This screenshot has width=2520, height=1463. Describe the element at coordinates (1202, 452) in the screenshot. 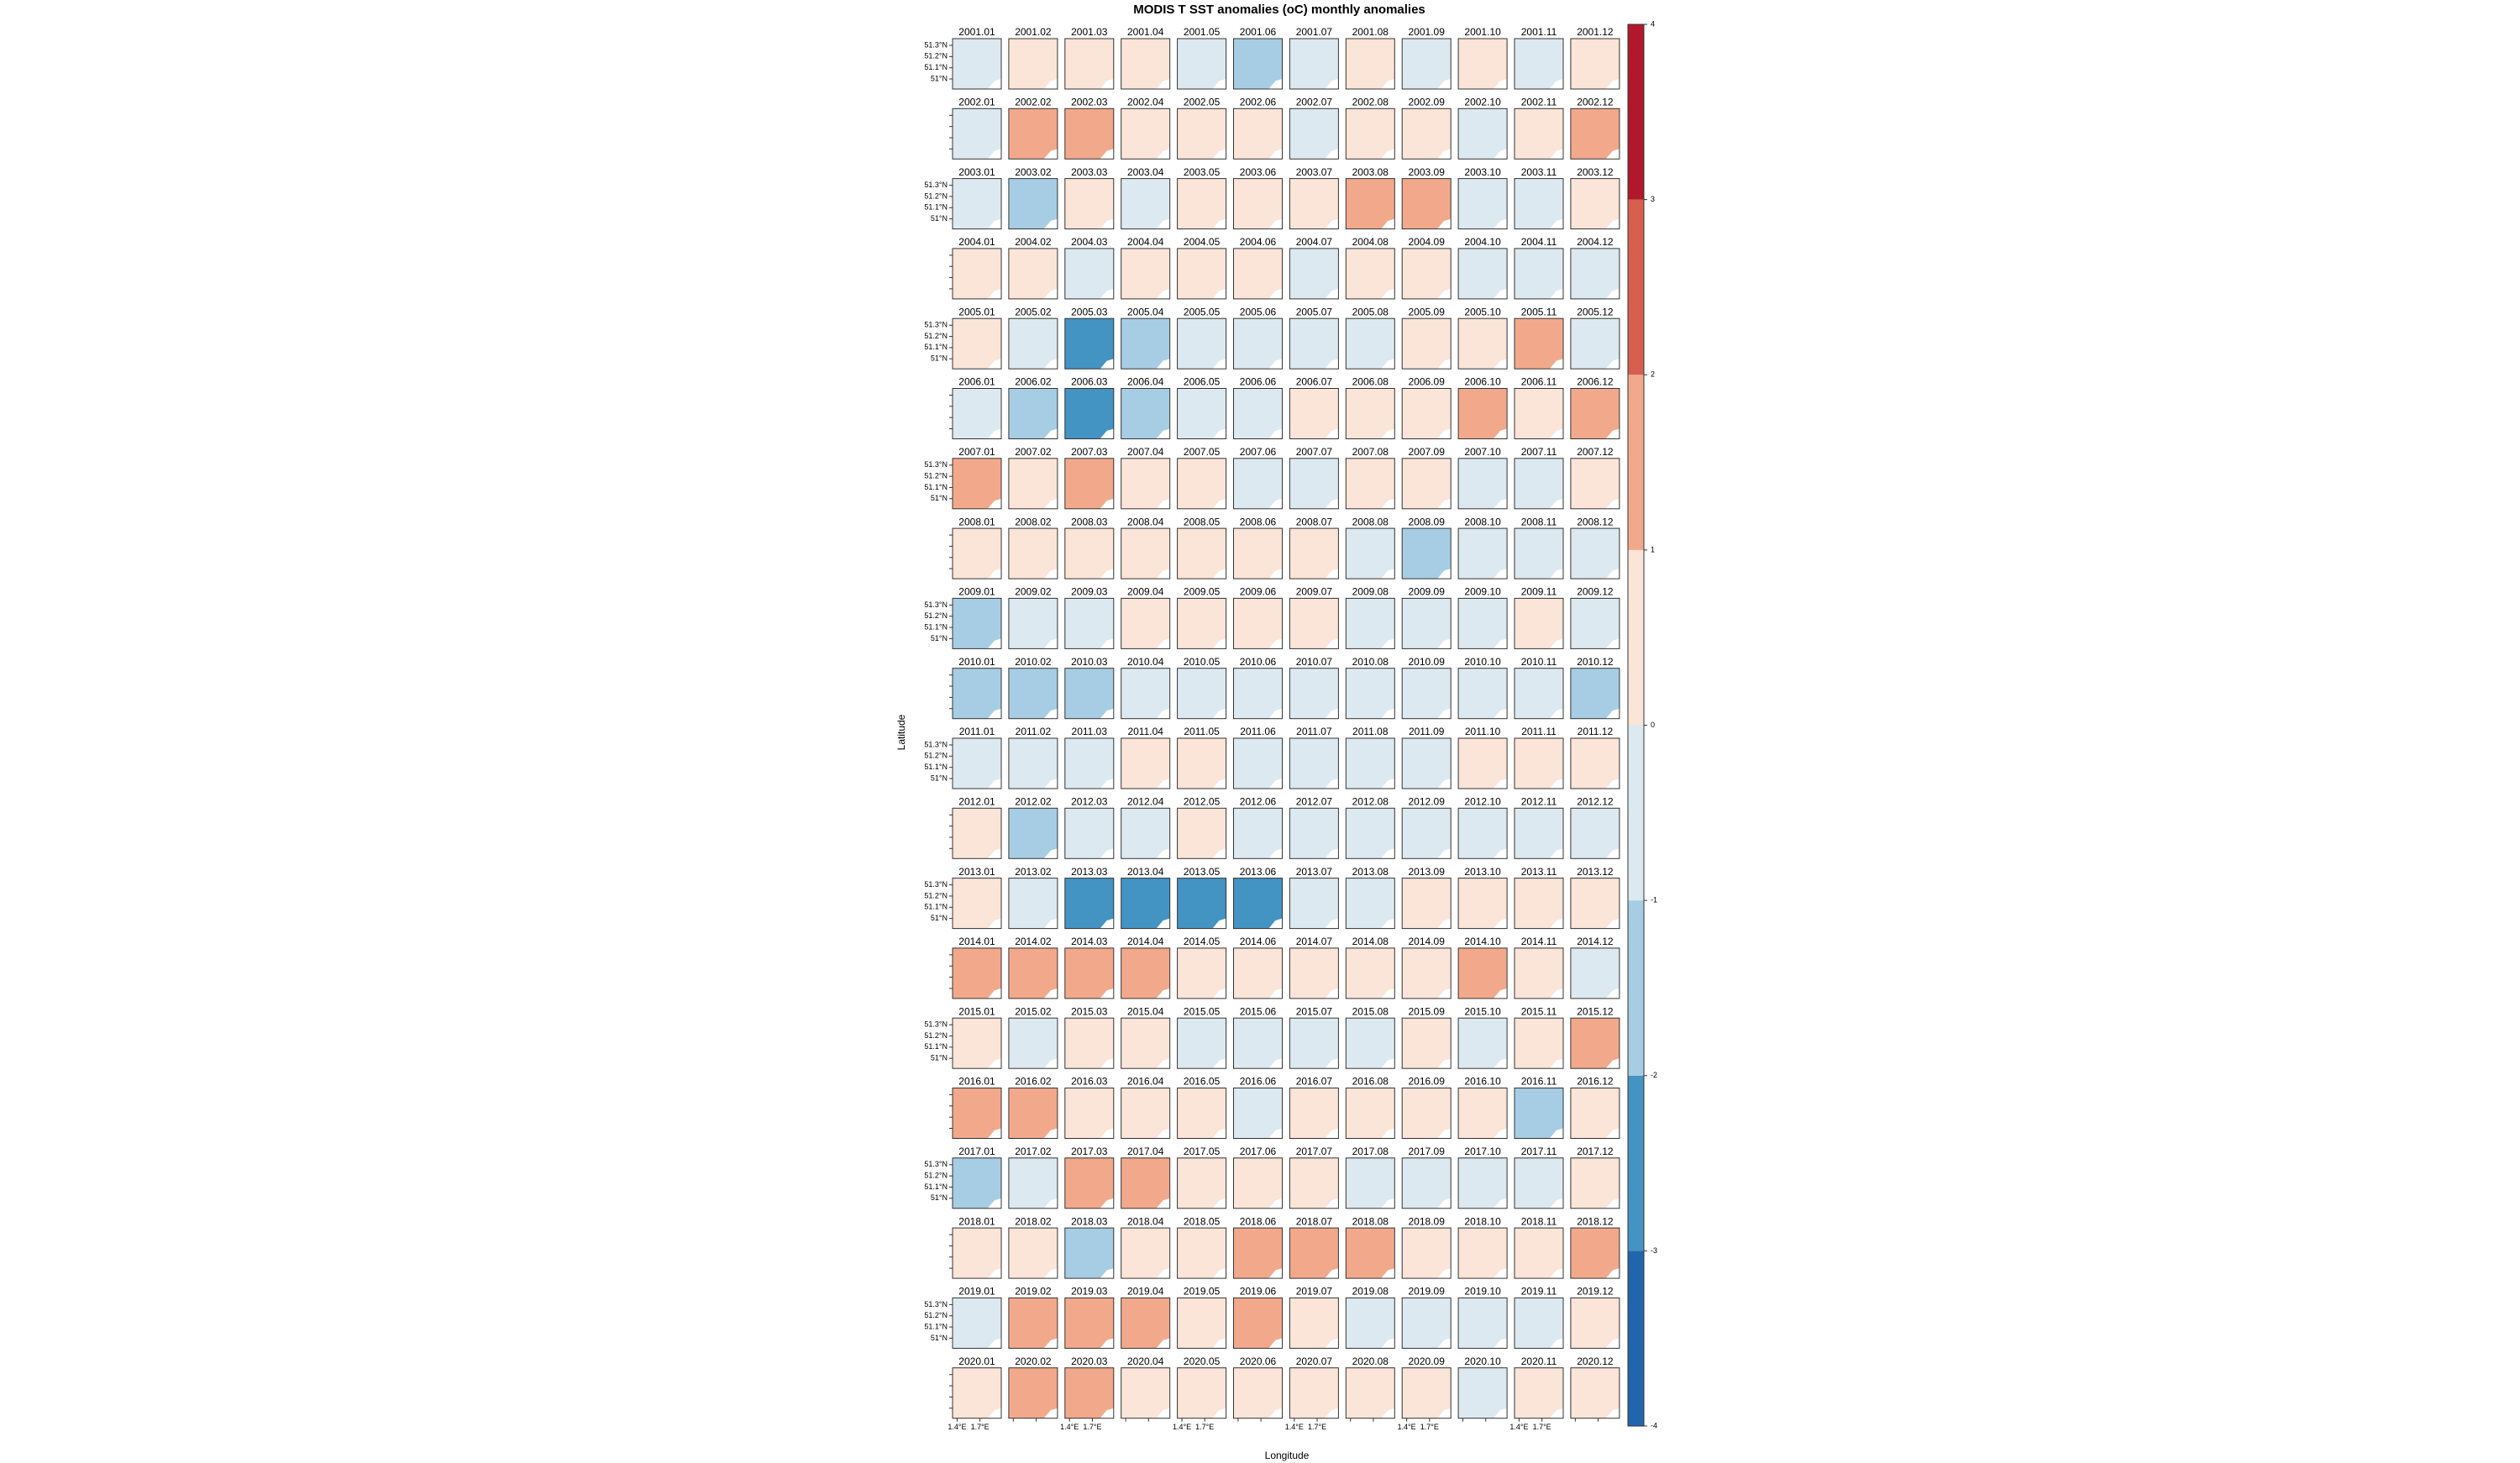

I see `panel-label: 2007.05` at that location.